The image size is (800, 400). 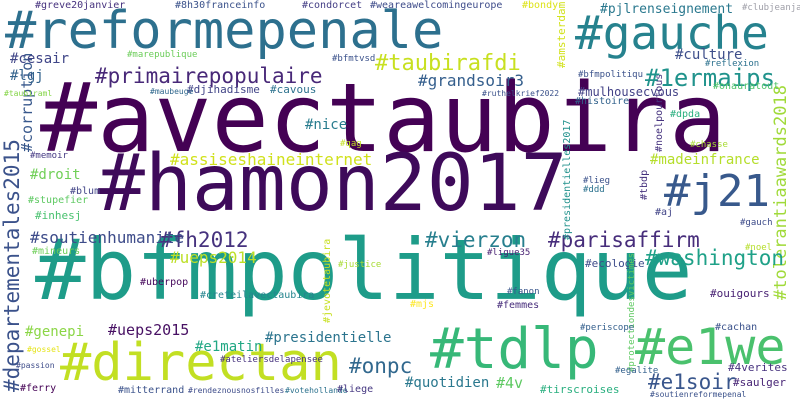 What do you see at coordinates (328, 338) in the screenshot?
I see `word-presidentielle: #presidentielle` at bounding box center [328, 338].